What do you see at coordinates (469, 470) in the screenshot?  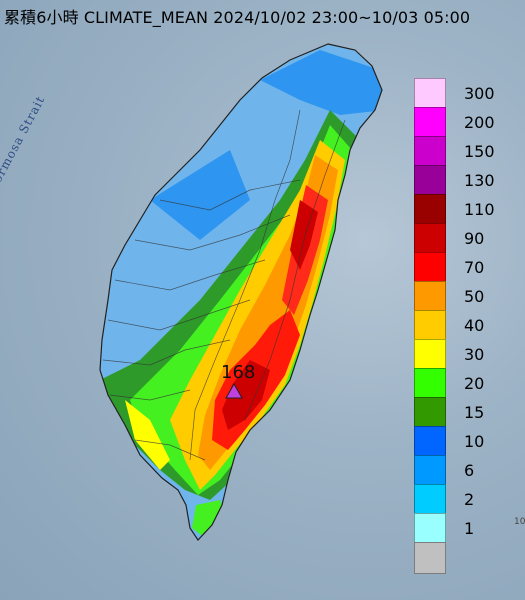 I see `legend-label: 6` at bounding box center [469, 470].